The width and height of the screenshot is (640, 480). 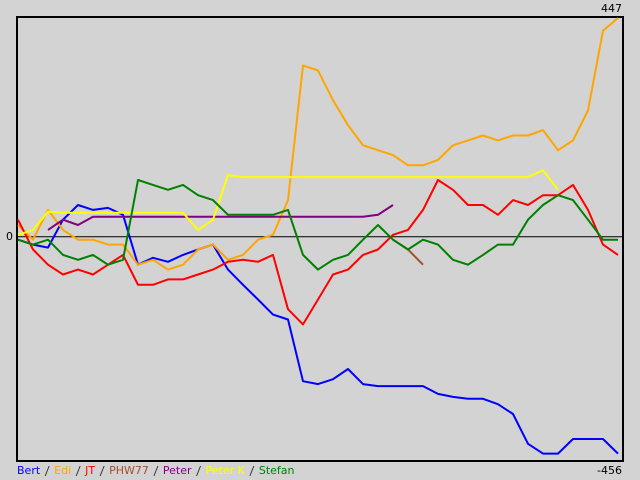 I want to click on legend-entry: Bert, so click(x=29, y=470).